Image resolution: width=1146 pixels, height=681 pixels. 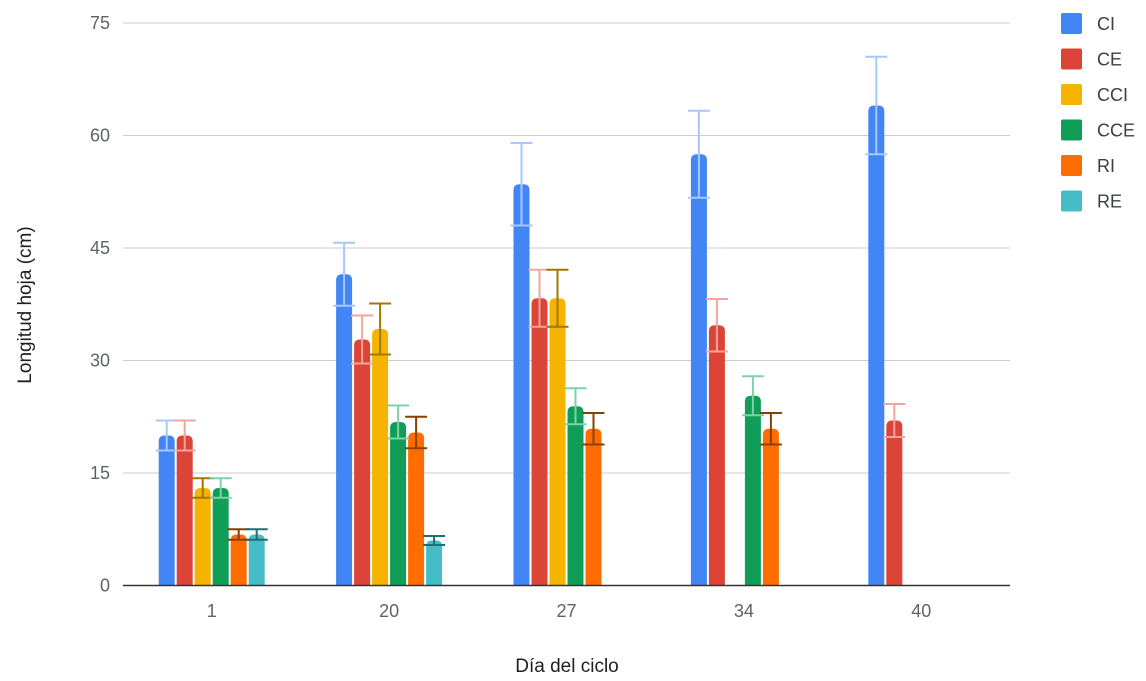 What do you see at coordinates (100, 304) in the screenshot?
I see `y-axis-ticks: 0 15 30 45 60 75` at bounding box center [100, 304].